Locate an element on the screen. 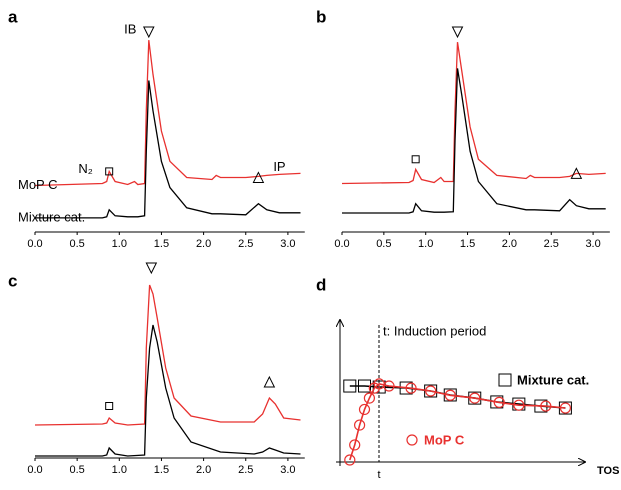 Image resolution: width=621 pixels, height=490 pixels. trace-label: Mixture cat. is located at coordinates (51, 216).